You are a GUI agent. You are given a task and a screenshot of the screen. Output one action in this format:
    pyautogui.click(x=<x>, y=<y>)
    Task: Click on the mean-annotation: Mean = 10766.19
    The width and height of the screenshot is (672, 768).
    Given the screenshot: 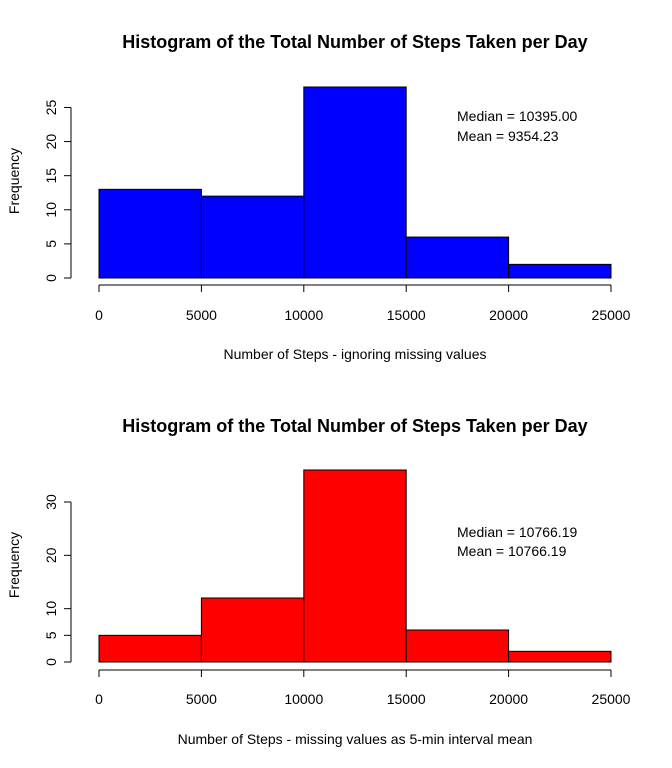 What is the action you would take?
    pyautogui.click(x=512, y=551)
    